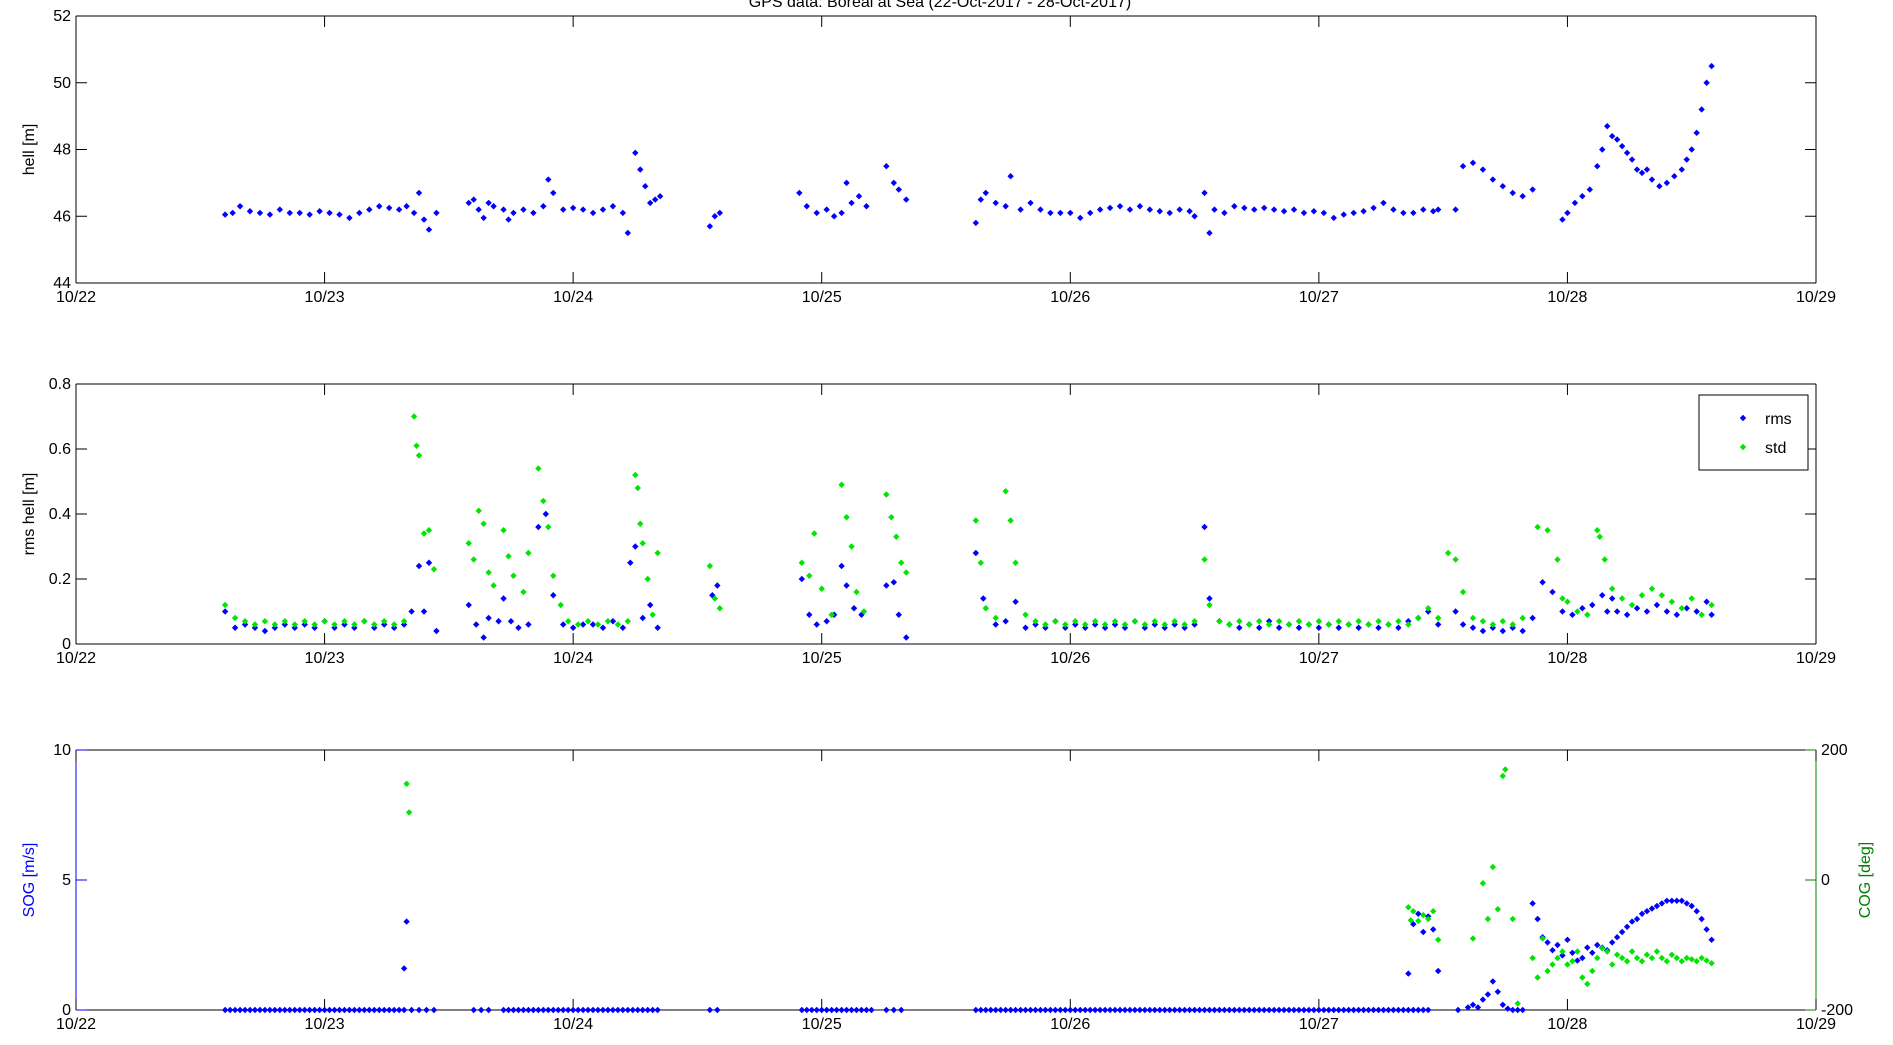 The width and height of the screenshot is (1893, 1045). Describe the element at coordinates (66, 880) in the screenshot. I see `y-tick-label: 5` at that location.